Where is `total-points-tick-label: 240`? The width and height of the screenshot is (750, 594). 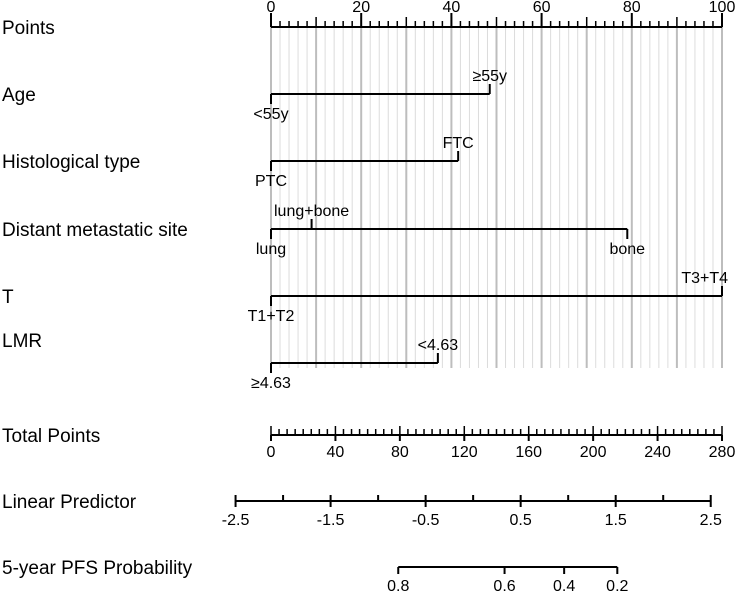
total-points-tick-label: 240 is located at coordinates (657, 452).